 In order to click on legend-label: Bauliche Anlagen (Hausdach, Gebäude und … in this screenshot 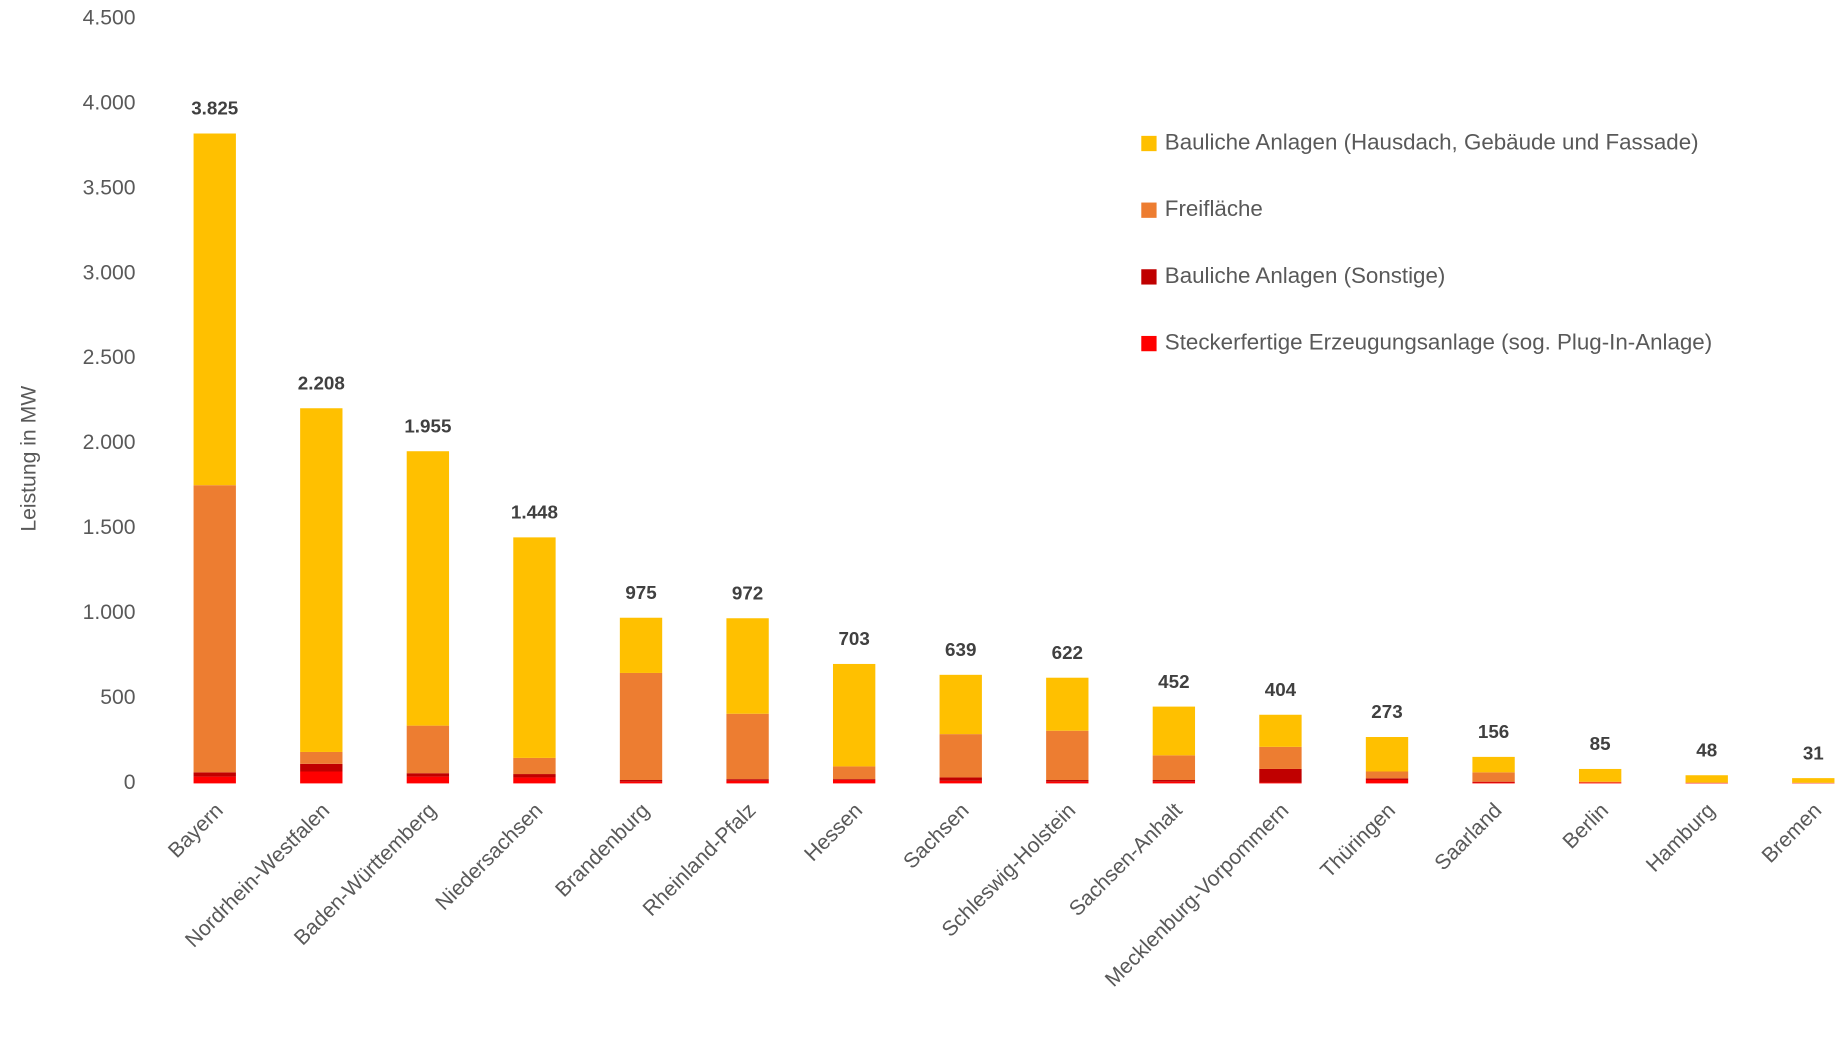, I will do `click(1432, 141)`.